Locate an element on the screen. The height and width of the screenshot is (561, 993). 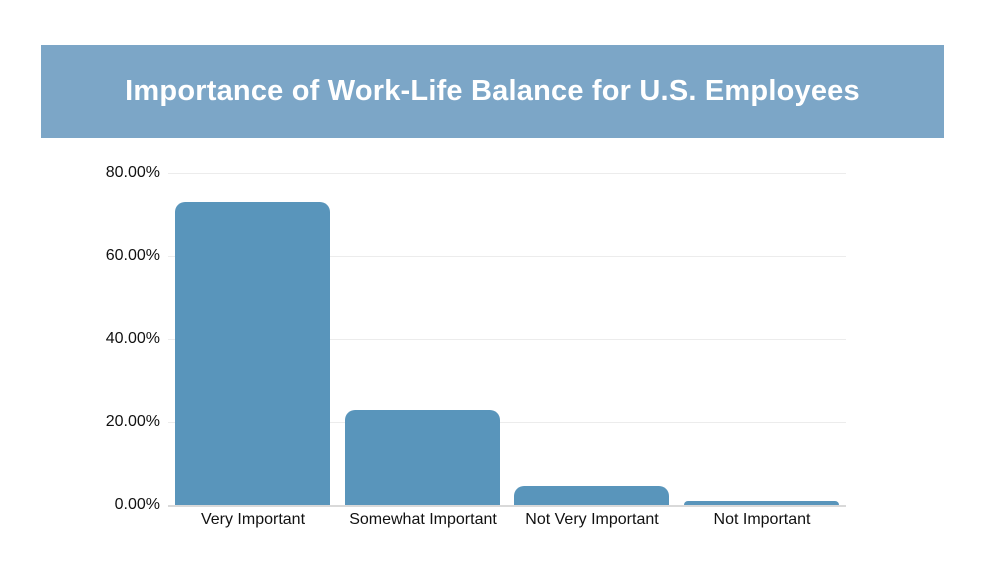
bar-somewhat-important is located at coordinates (422, 457).